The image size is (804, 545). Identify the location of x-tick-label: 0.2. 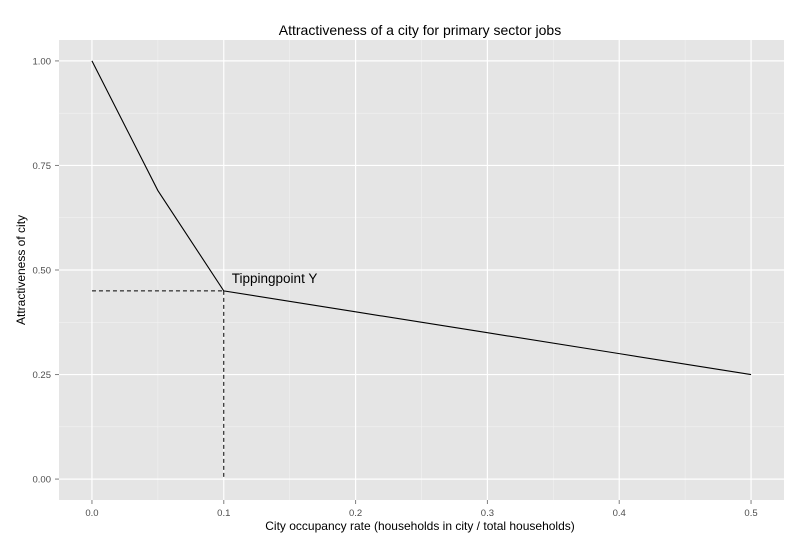
(355, 513).